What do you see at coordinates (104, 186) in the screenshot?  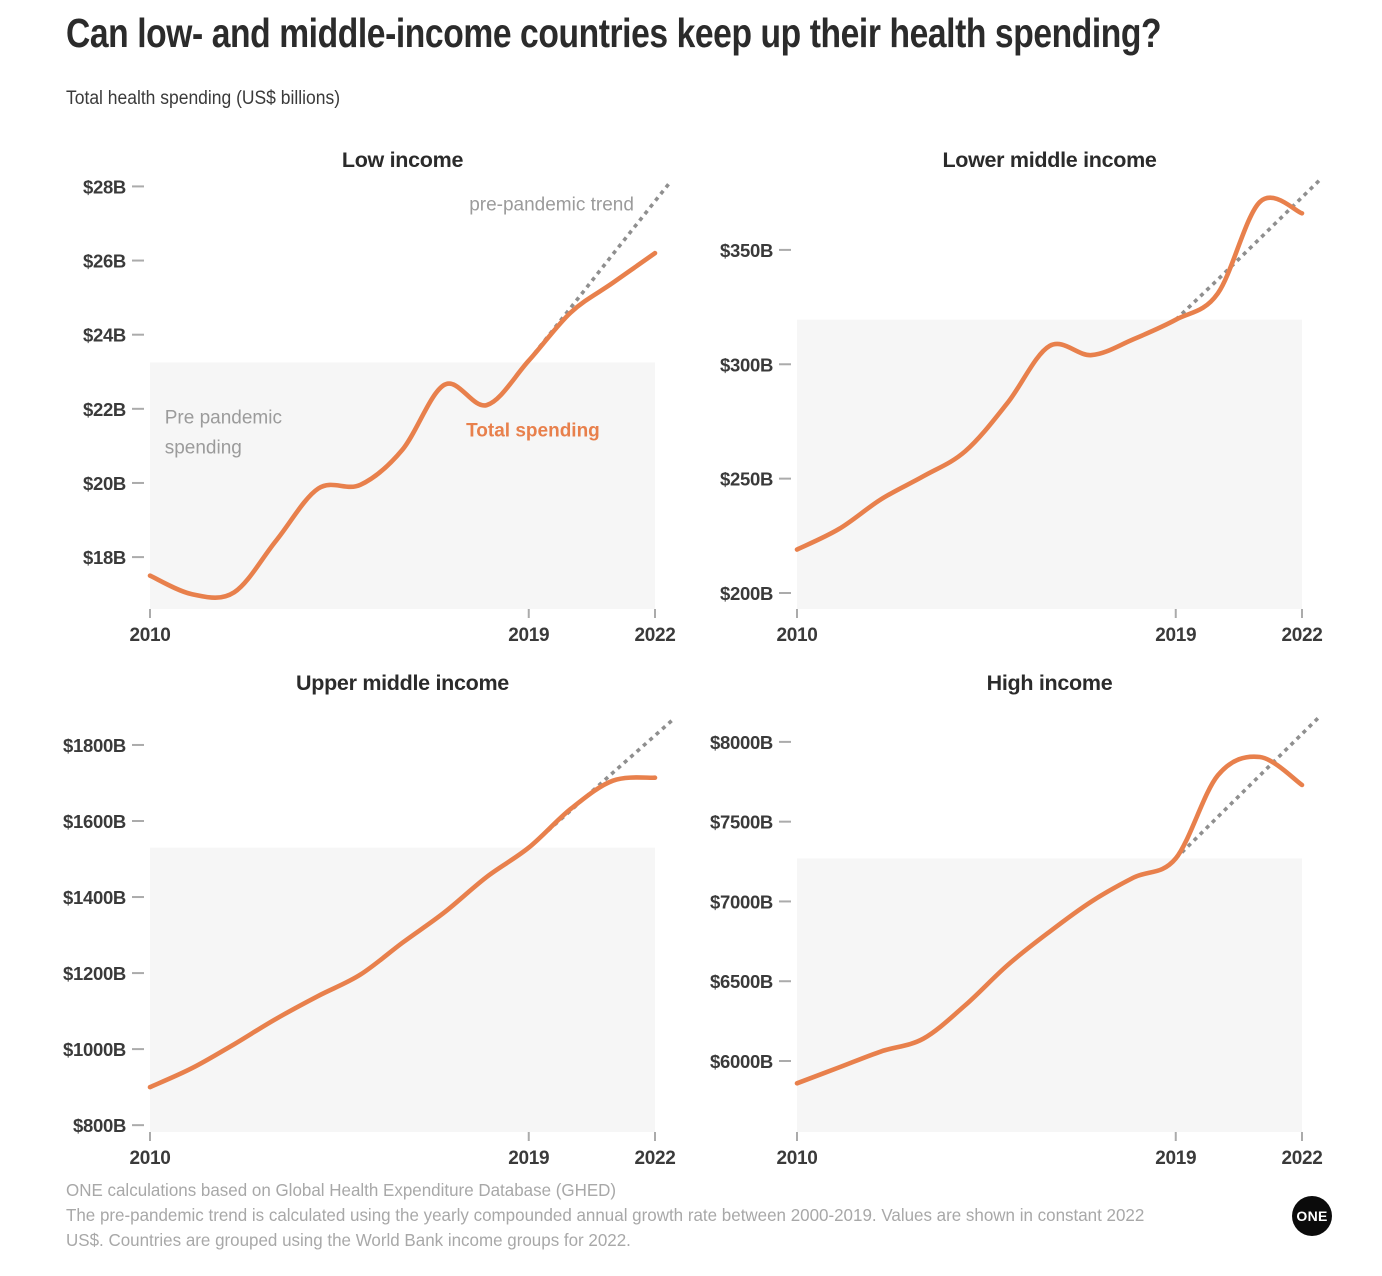 I see `y-axis-tick-label: $28B` at bounding box center [104, 186].